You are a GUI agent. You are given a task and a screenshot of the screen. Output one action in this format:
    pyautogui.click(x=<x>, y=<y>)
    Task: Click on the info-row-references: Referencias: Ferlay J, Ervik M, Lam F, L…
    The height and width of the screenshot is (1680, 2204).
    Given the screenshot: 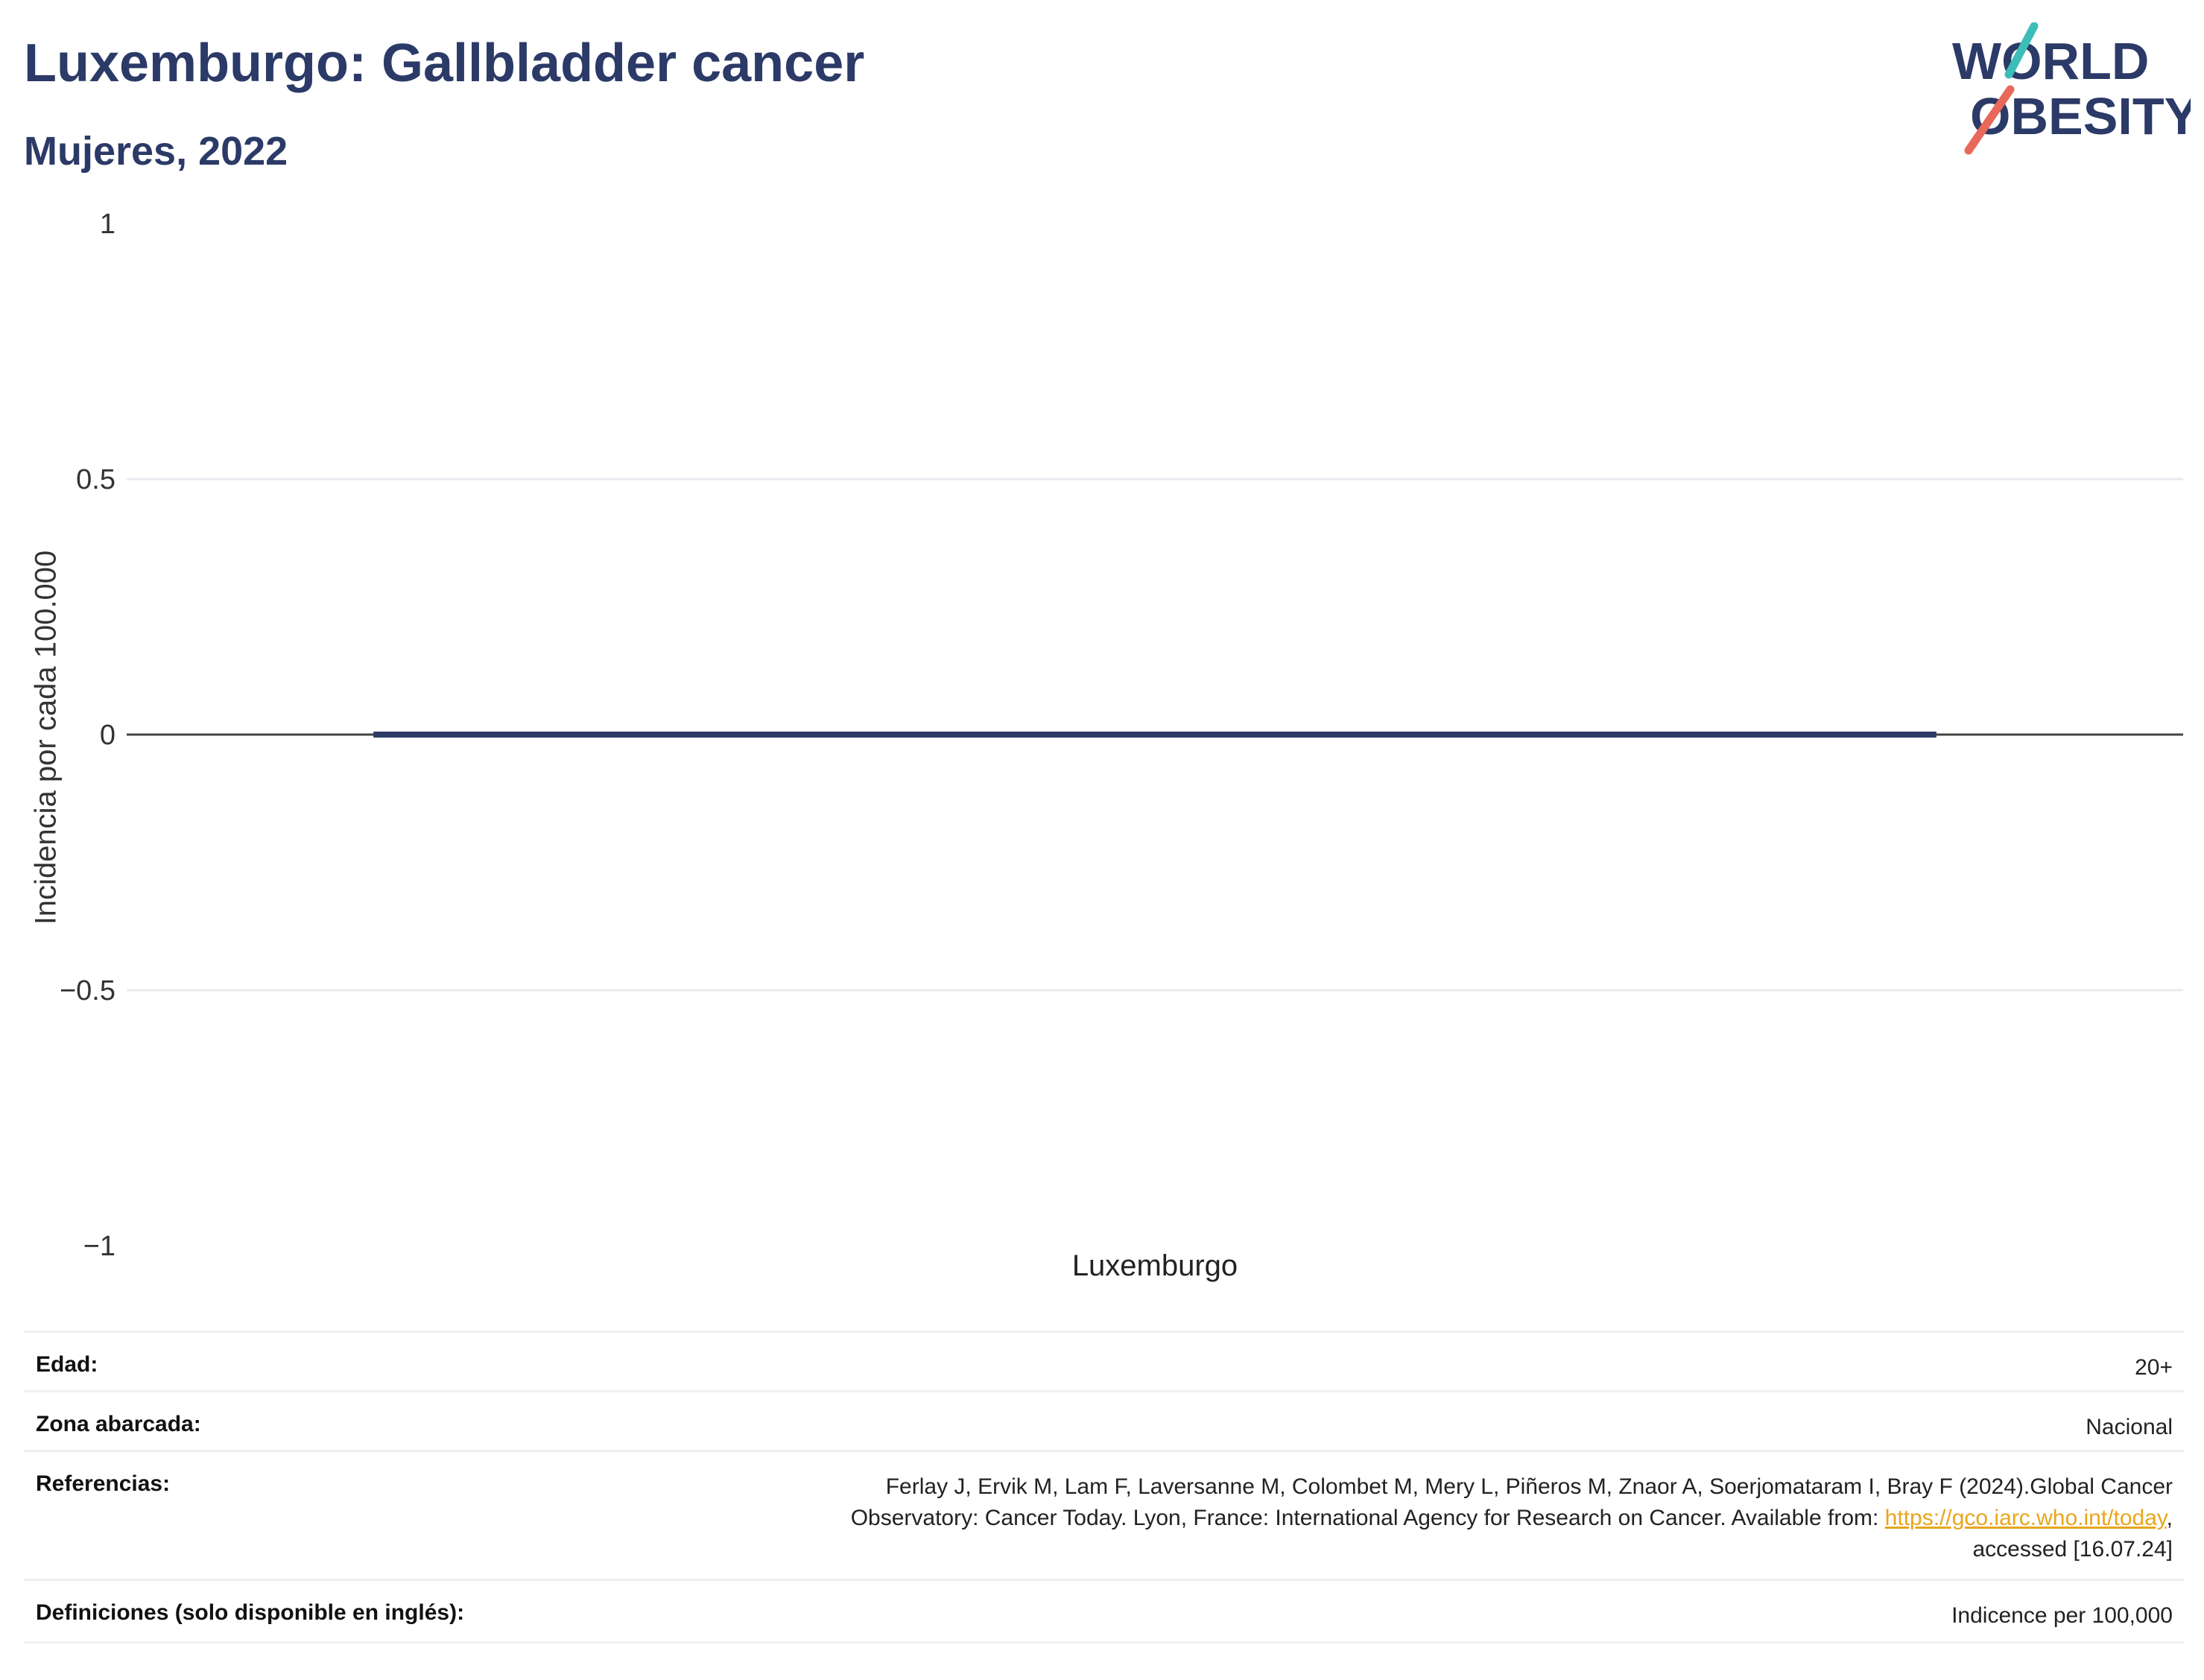 What is the action you would take?
    pyautogui.click(x=1104, y=1515)
    